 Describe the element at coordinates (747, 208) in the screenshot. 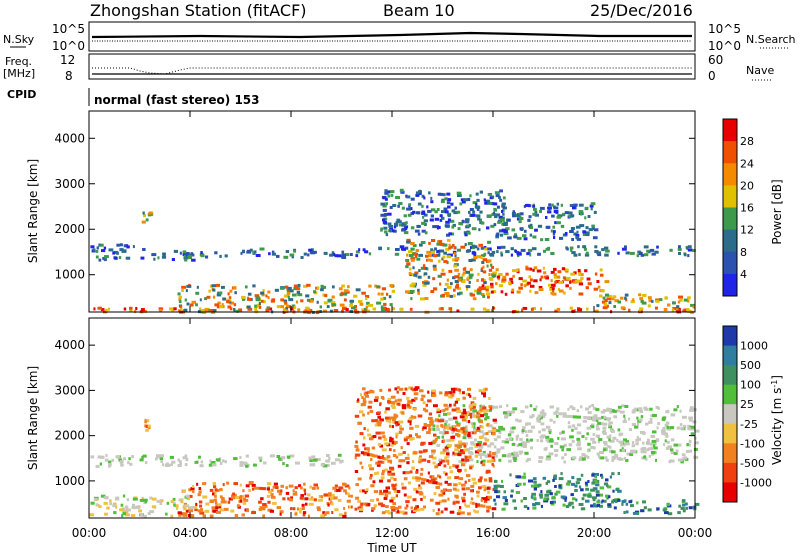

I see `colorbar-tick-label: 16` at that location.